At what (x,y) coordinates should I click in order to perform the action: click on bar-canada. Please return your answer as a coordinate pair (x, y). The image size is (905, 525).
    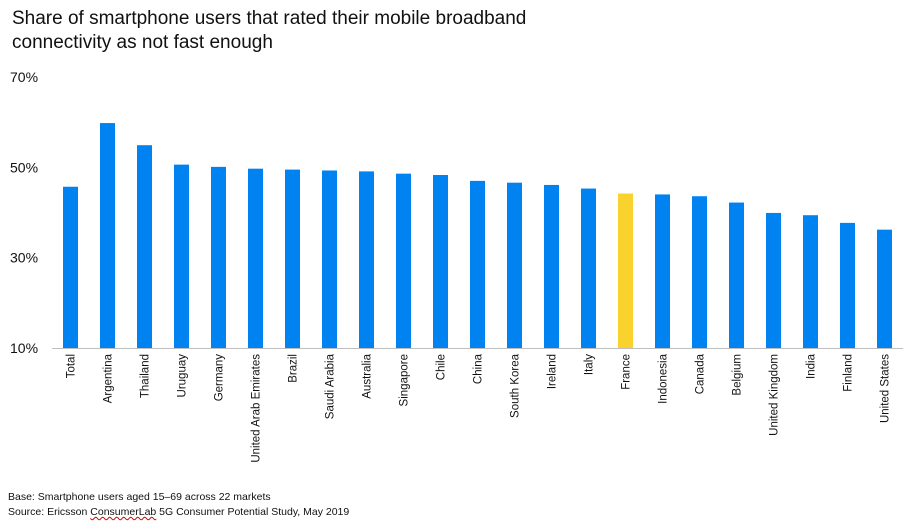
    Looking at the image, I should click on (699, 272).